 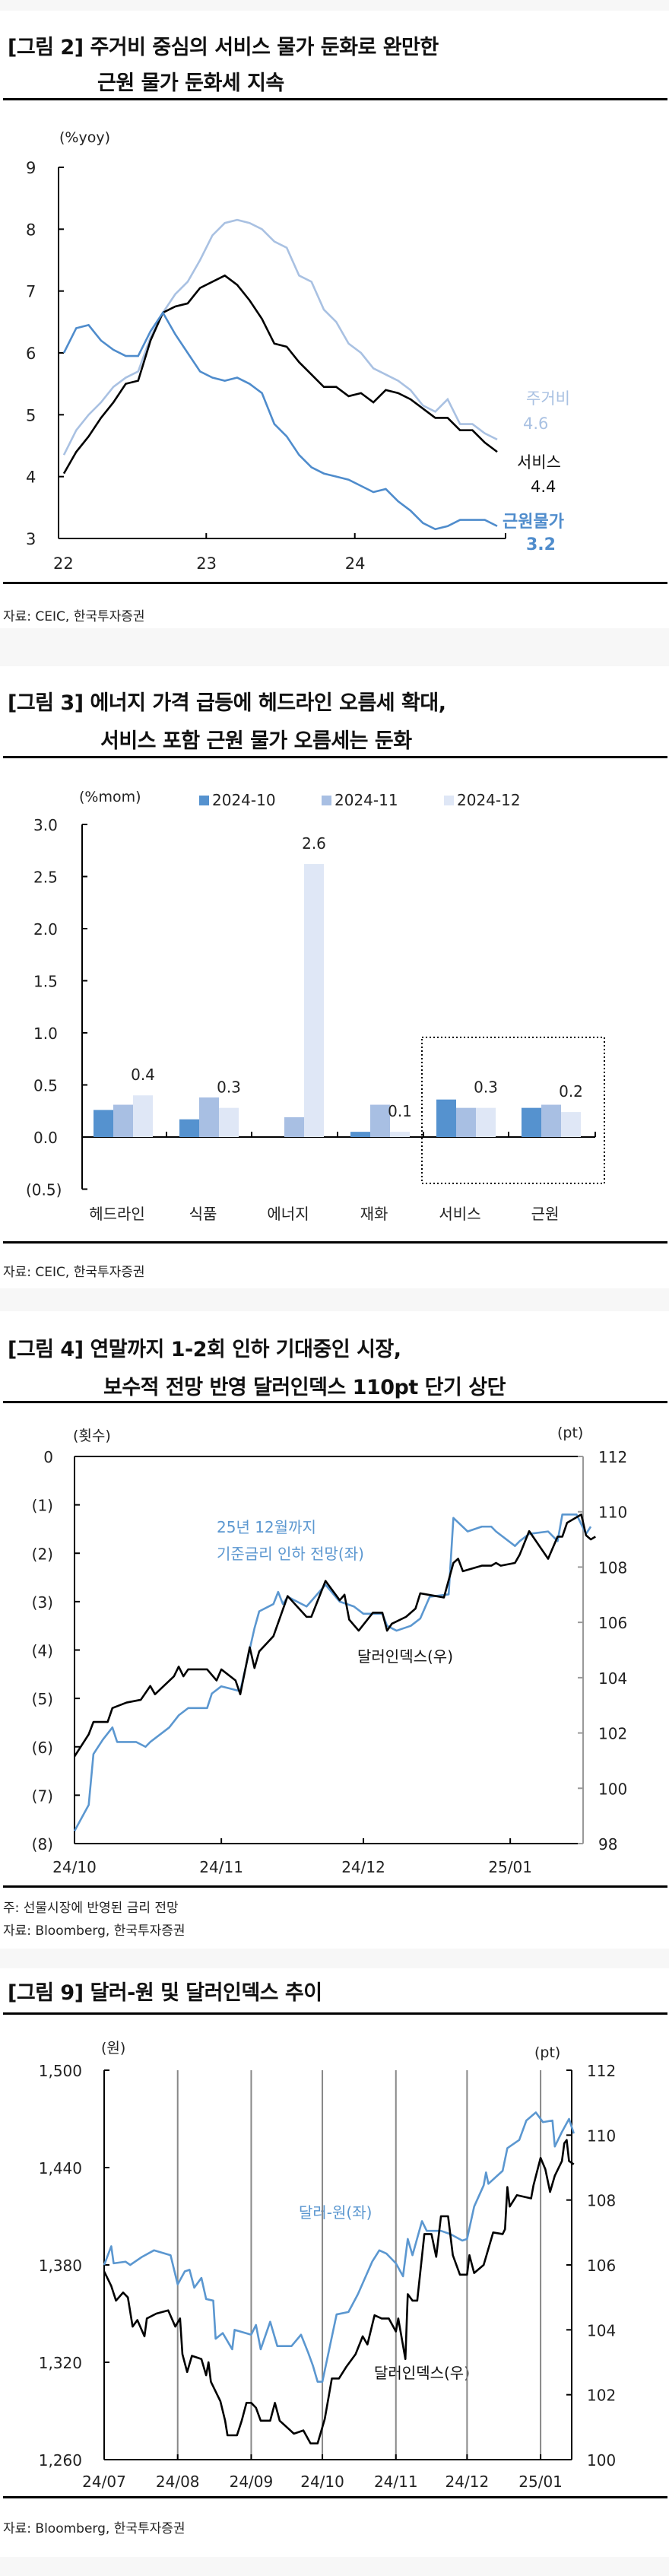 What do you see at coordinates (46, 1086) in the screenshot?
I see `y-tick-label: 0.5` at bounding box center [46, 1086].